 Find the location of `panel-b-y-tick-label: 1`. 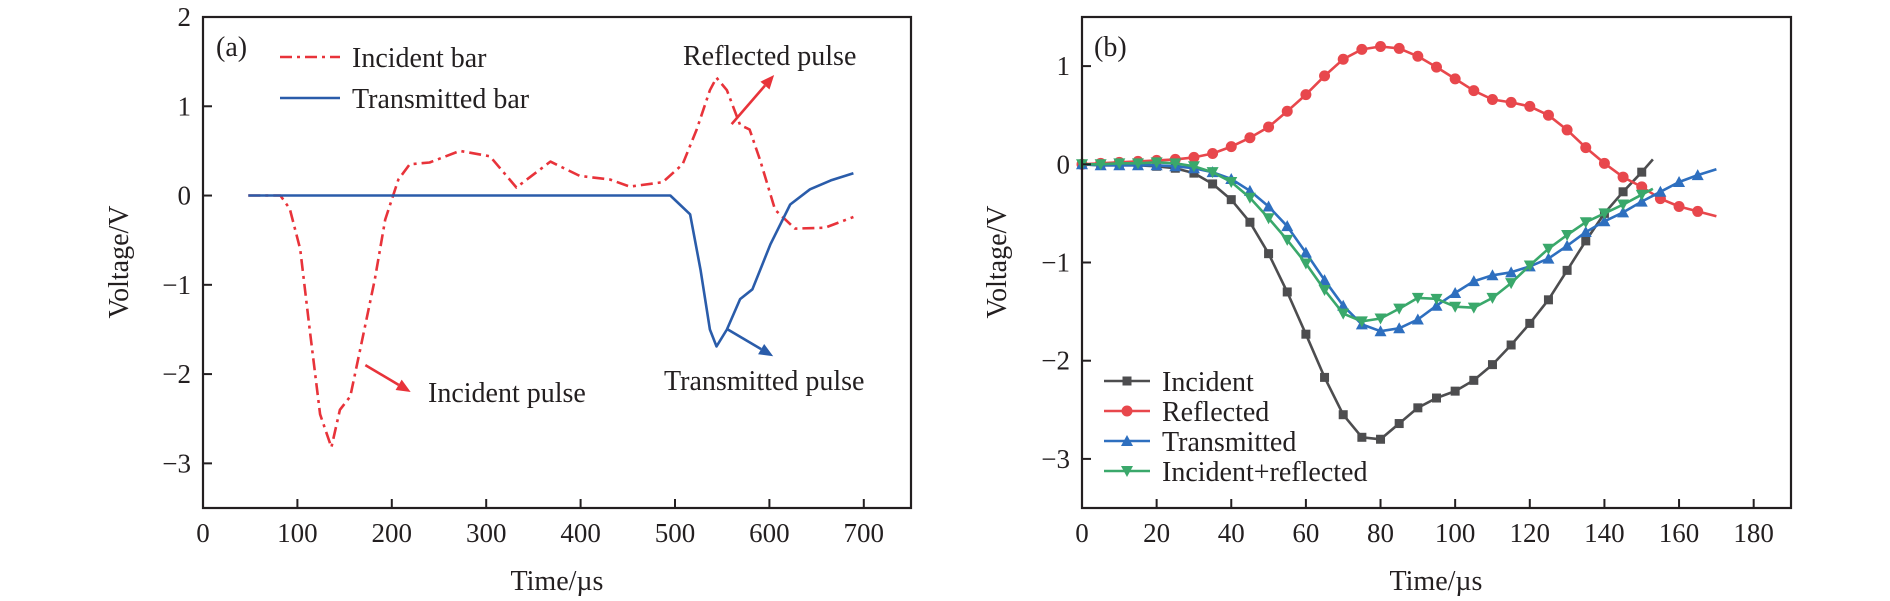

panel-b-y-tick-label: 1 is located at coordinates (1064, 66).